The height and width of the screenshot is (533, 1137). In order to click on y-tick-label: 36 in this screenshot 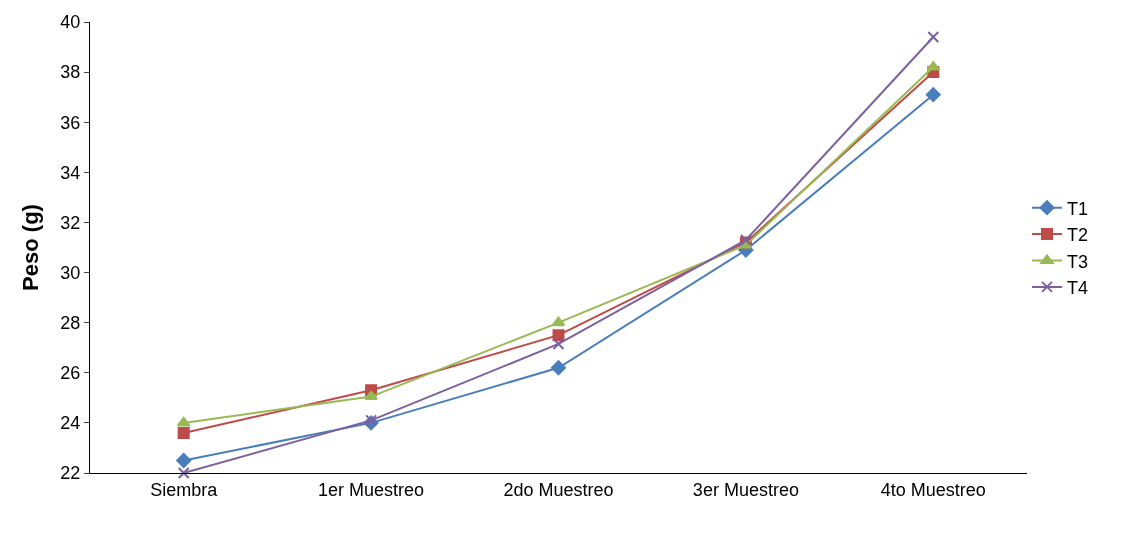, I will do `click(70, 122)`.